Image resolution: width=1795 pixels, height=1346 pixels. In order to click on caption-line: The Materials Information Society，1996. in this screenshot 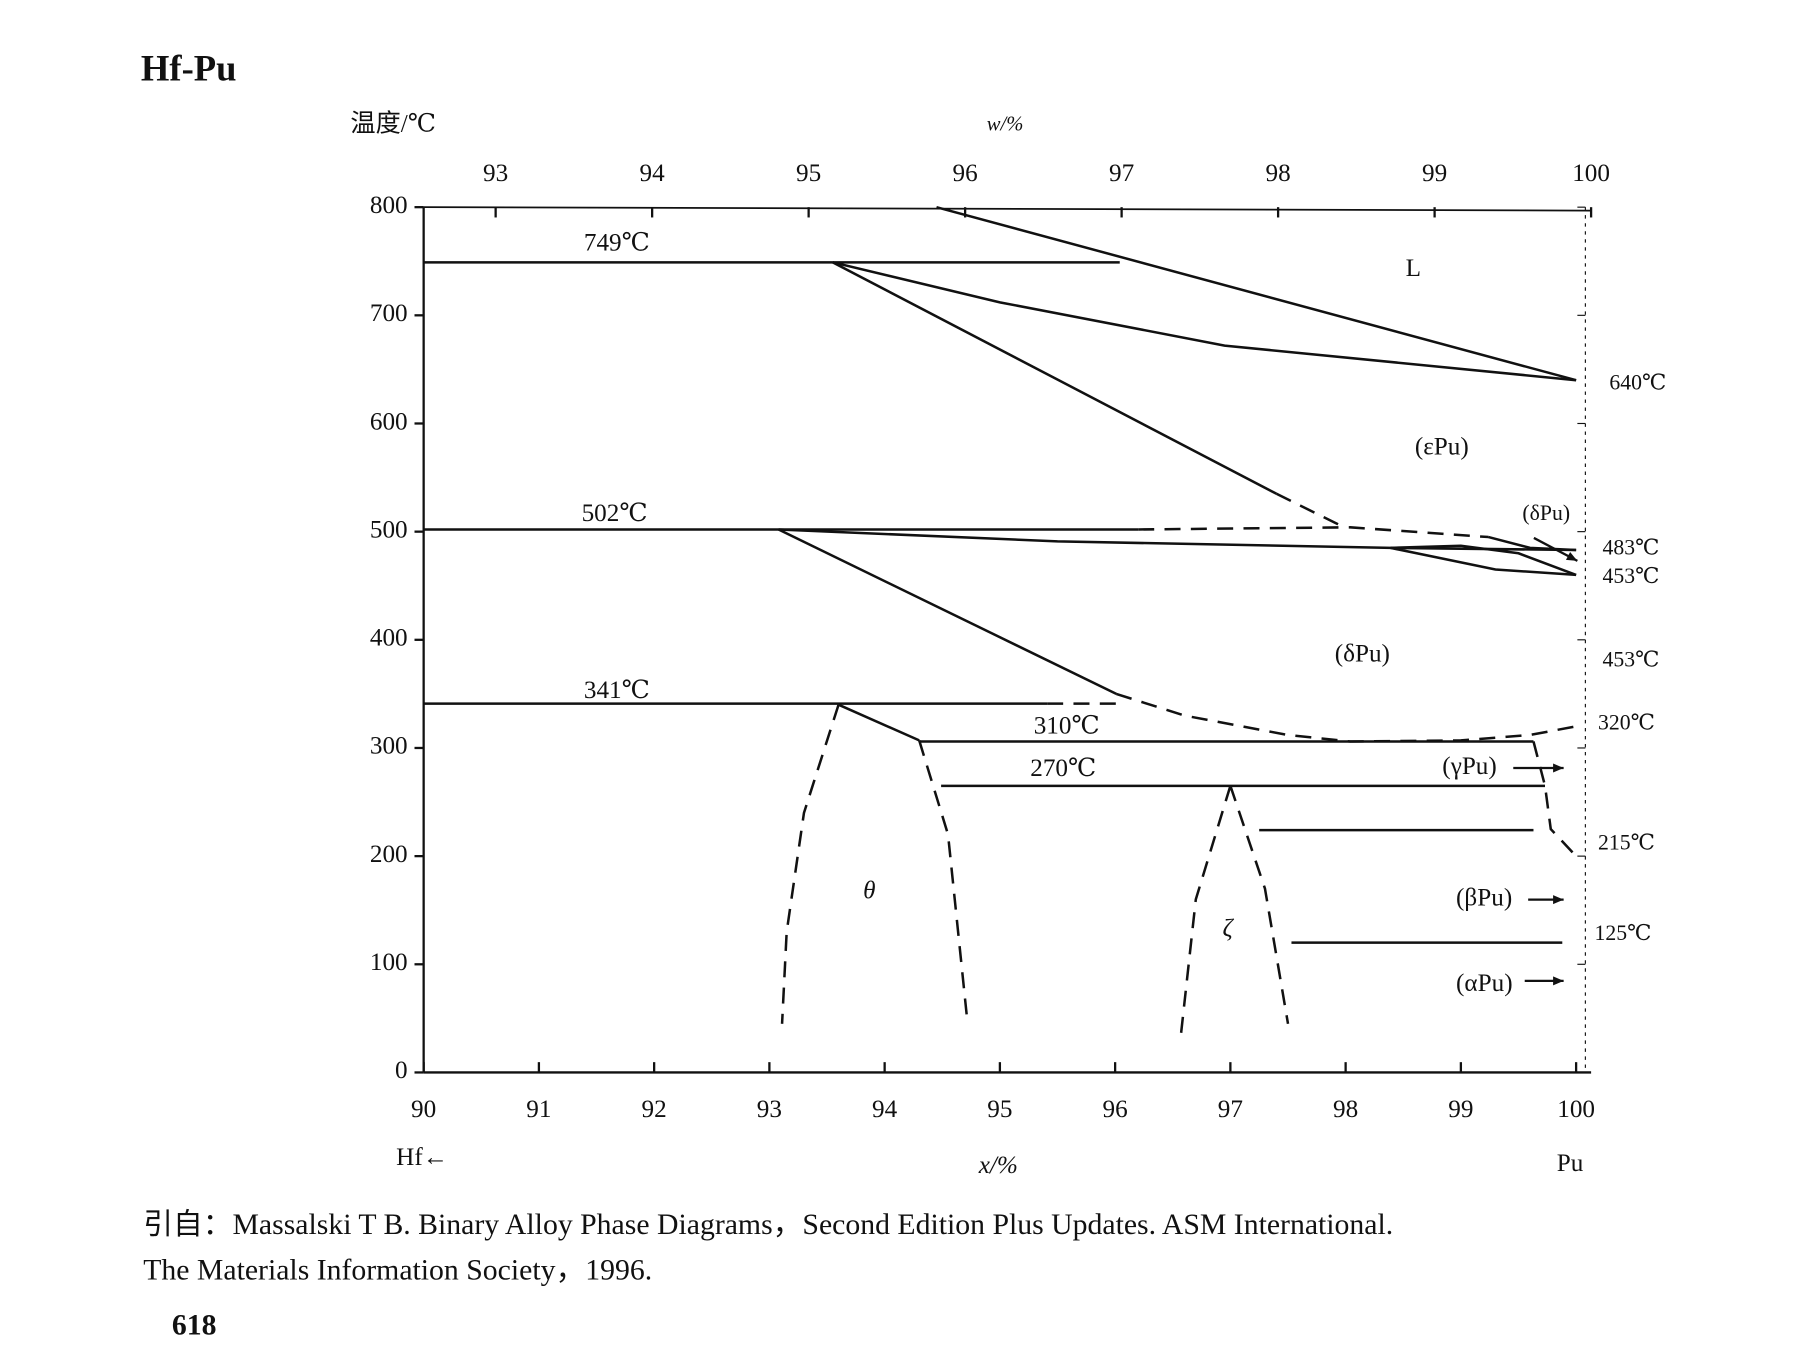, I will do `click(397, 1270)`.